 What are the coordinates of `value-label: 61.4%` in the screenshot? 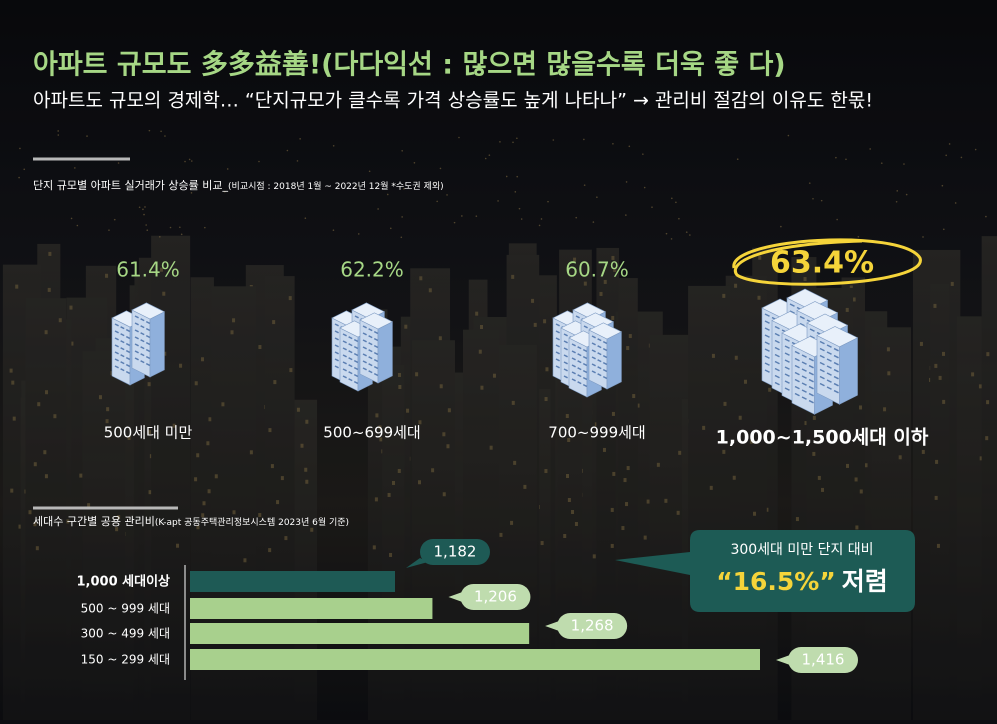 It's located at (148, 270).